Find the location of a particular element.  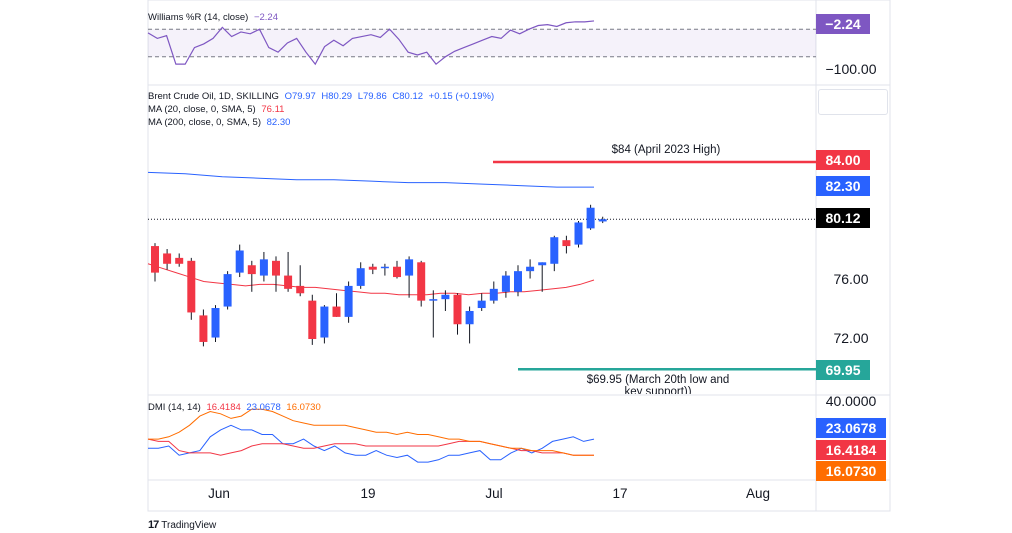

dmi-plus-badge: 23.0678 is located at coordinates (851, 428).